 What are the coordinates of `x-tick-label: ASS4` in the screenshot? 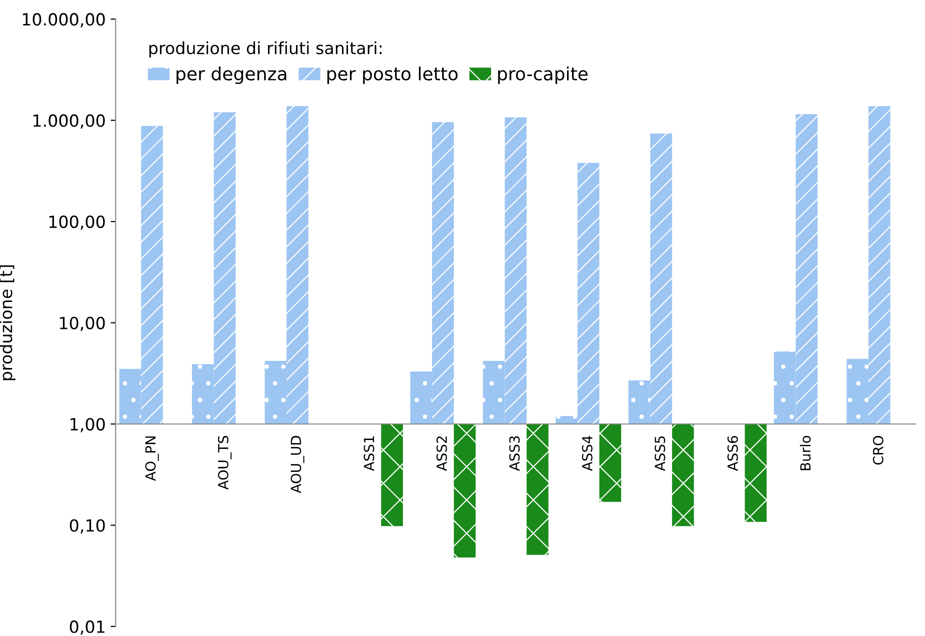 It's located at (587, 453).